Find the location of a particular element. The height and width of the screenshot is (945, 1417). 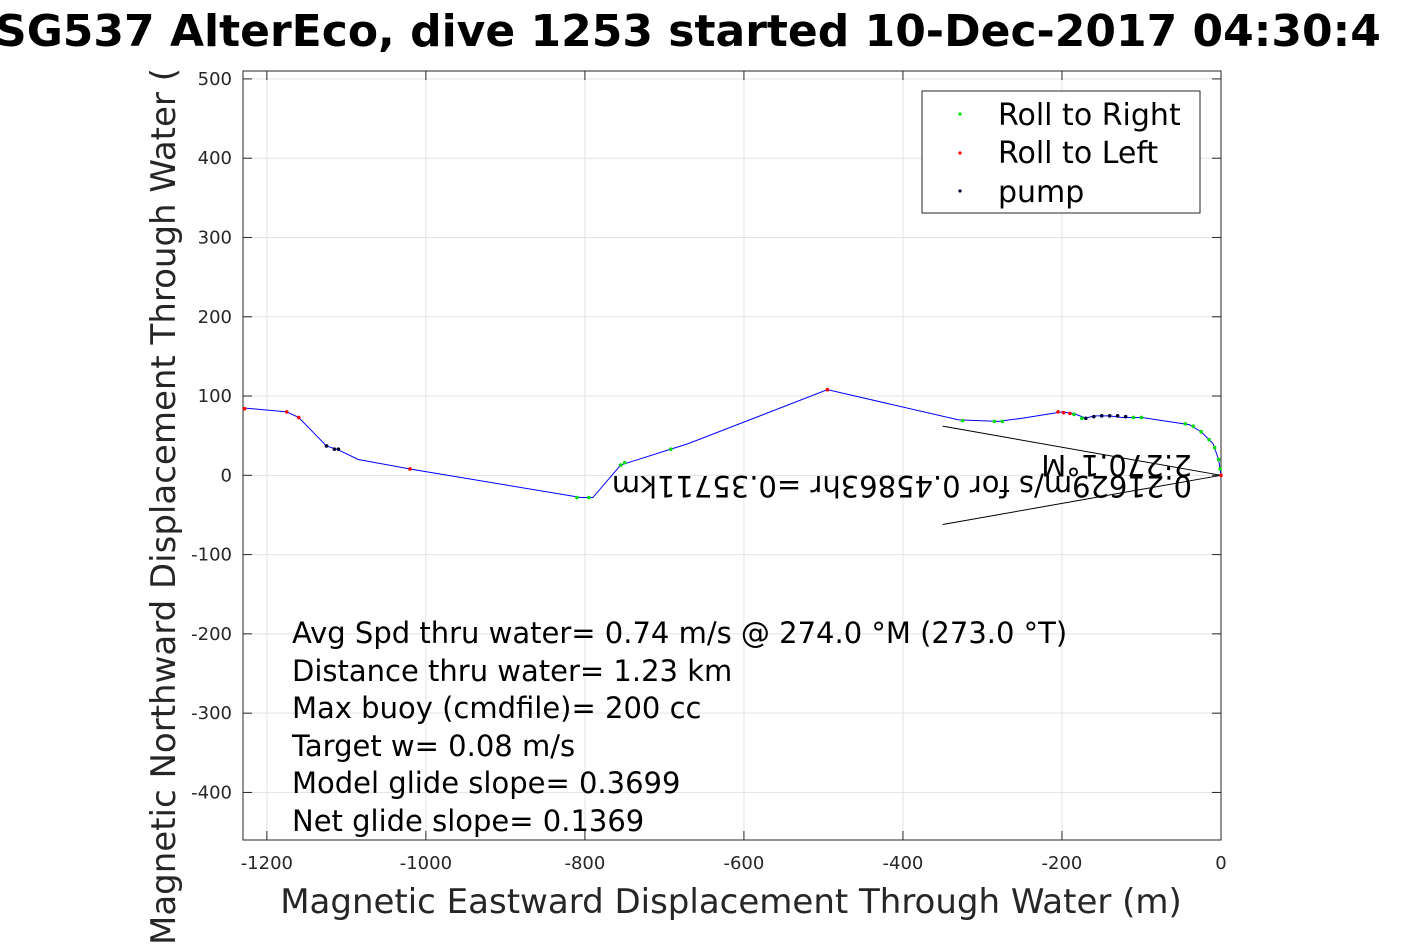

legend-label-pump: pump is located at coordinates (1041, 192).